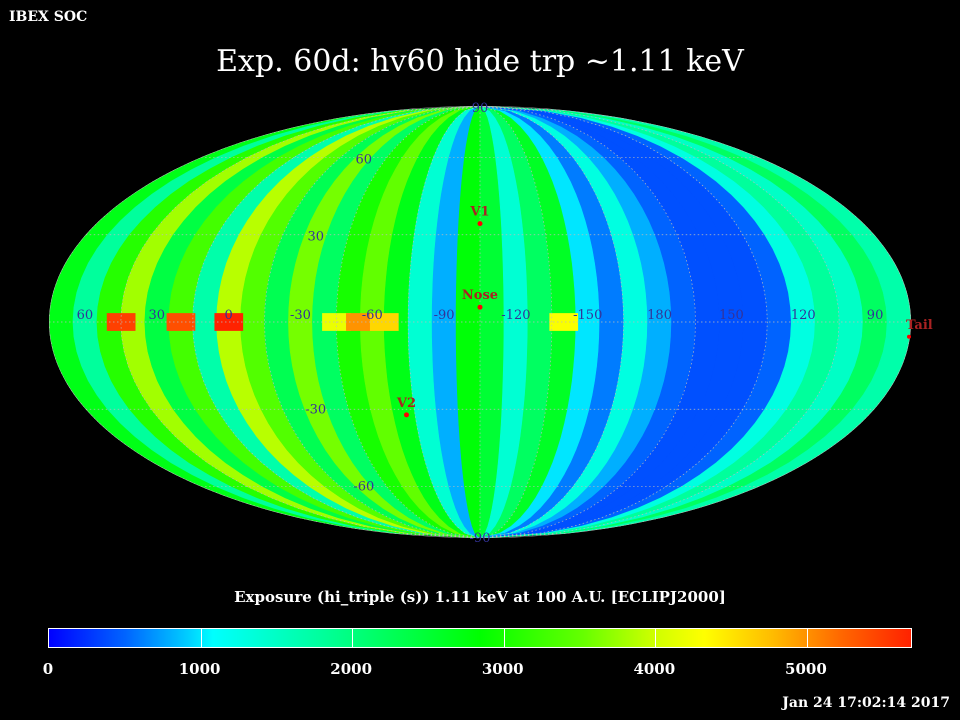  I want to click on latitude-label: -90, so click(480, 538).